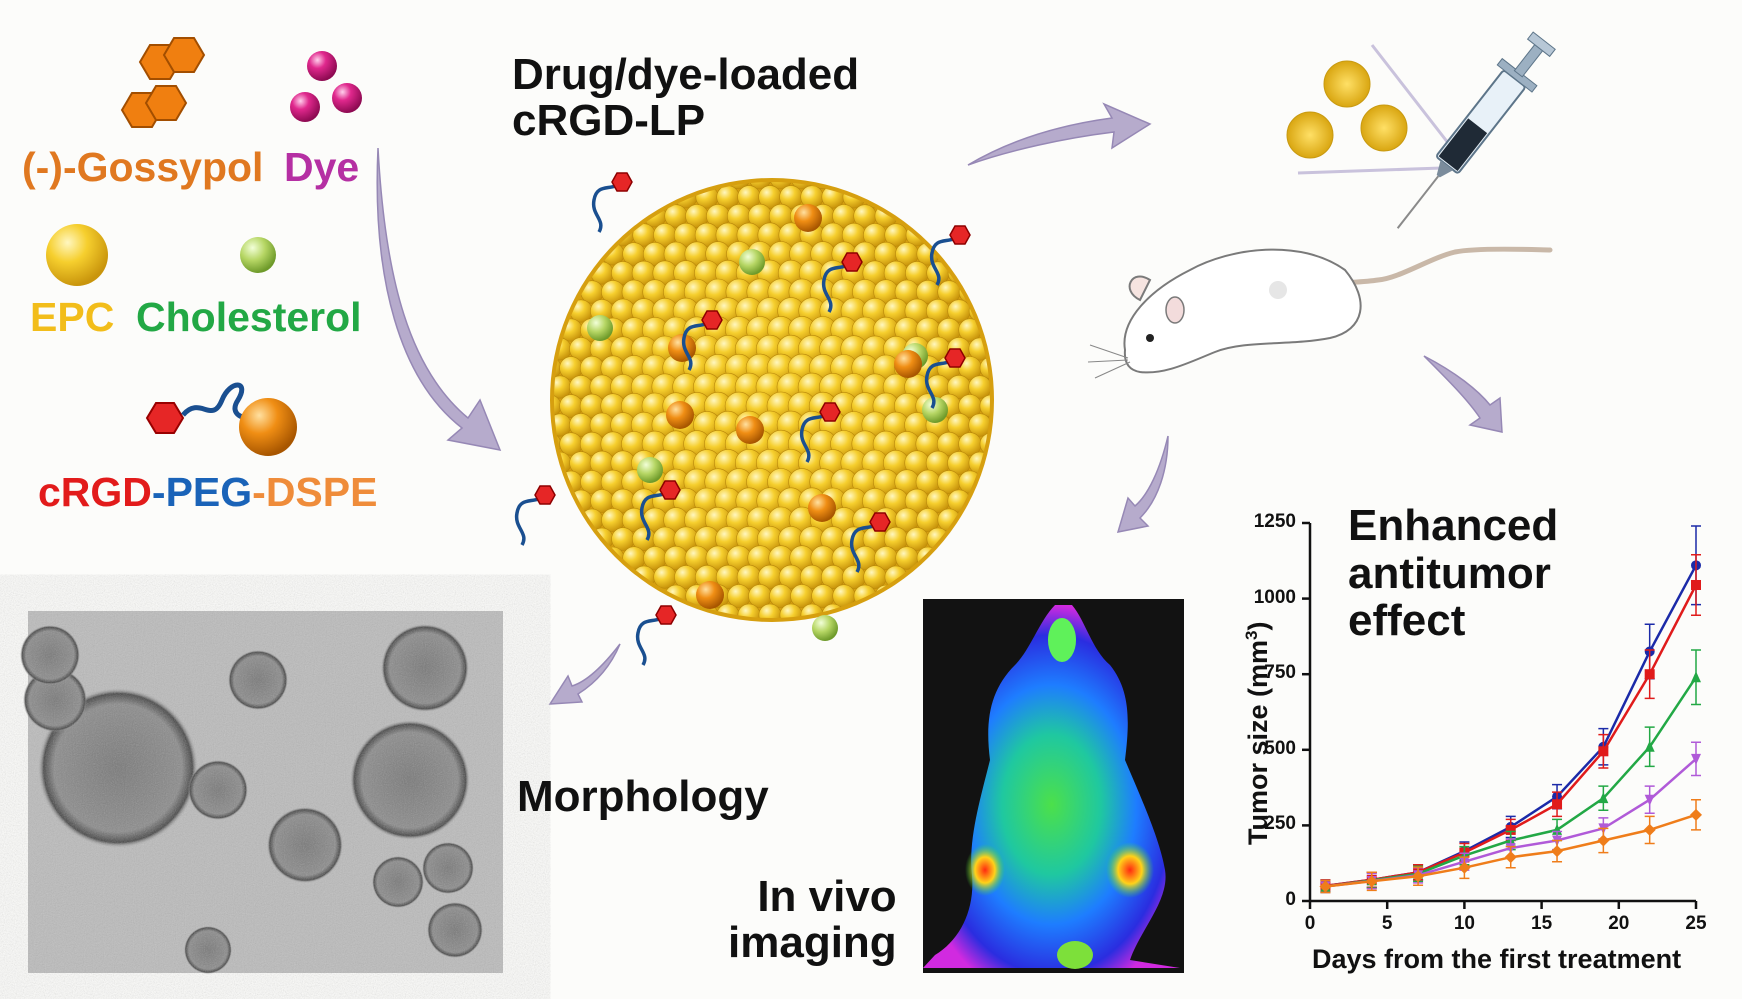  What do you see at coordinates (812, 943) in the screenshot?
I see `in-vivo-line2: imaging` at bounding box center [812, 943].